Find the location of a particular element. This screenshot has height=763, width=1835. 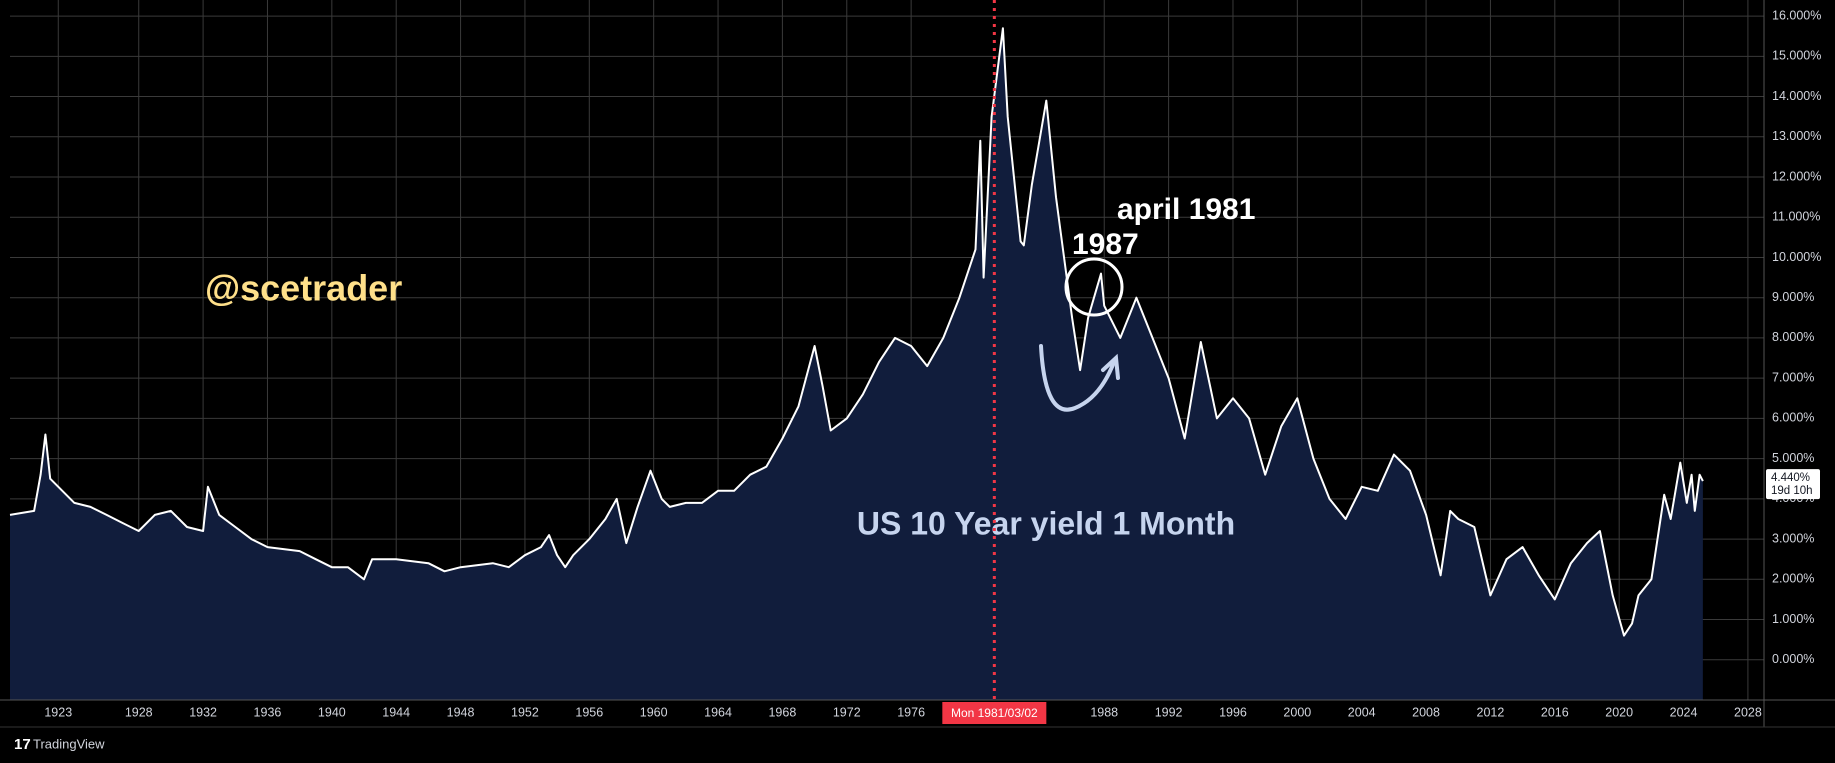

y-tick-label: 9.000% is located at coordinates (1793, 297).